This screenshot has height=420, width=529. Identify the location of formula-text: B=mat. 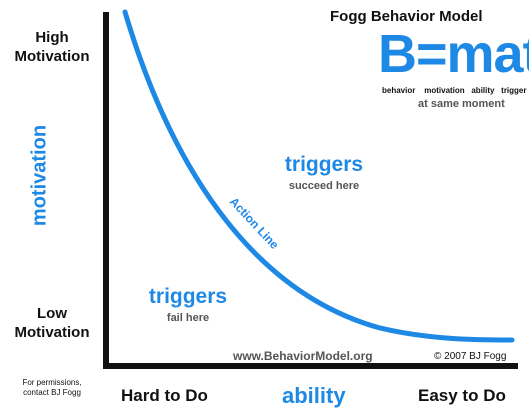
(453, 54).